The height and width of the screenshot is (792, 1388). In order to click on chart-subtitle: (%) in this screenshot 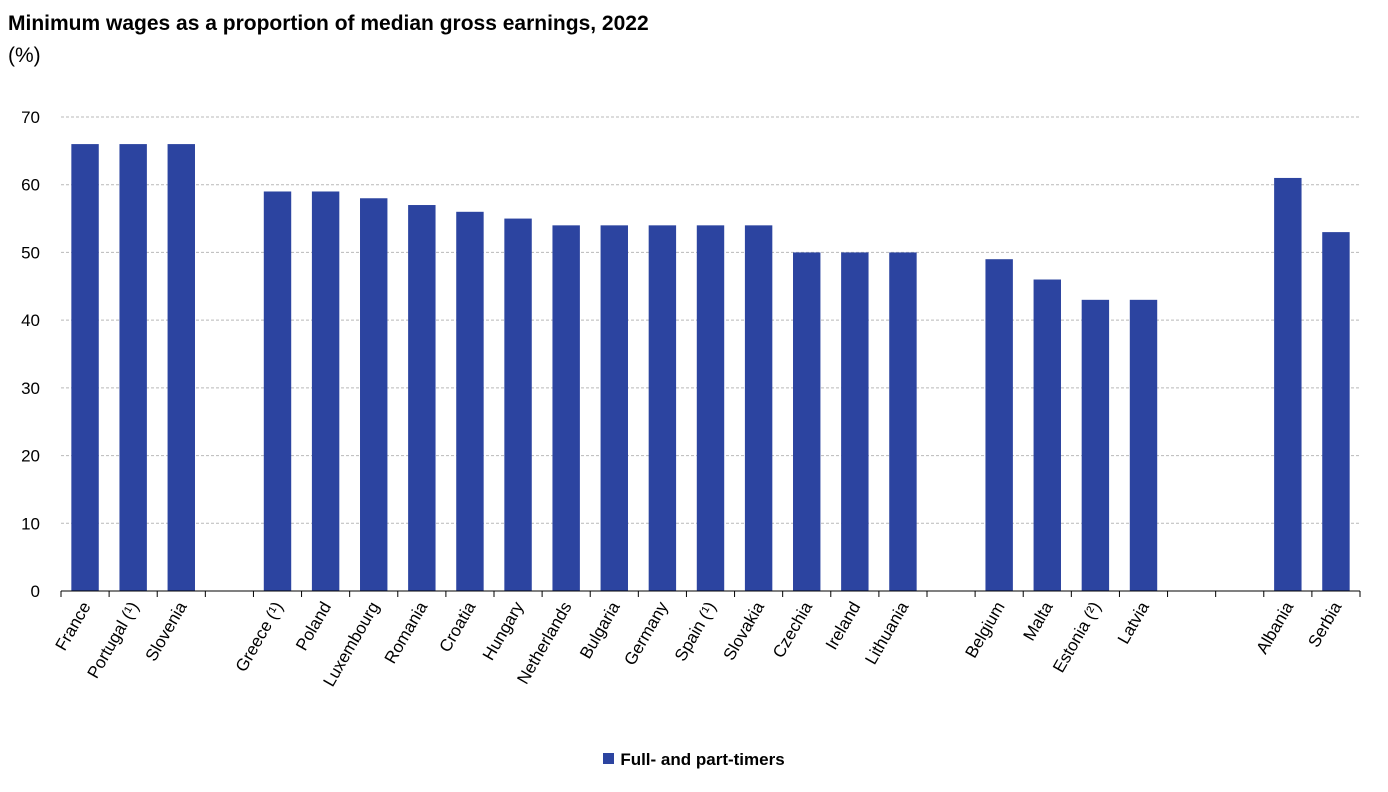, I will do `click(24, 55)`.